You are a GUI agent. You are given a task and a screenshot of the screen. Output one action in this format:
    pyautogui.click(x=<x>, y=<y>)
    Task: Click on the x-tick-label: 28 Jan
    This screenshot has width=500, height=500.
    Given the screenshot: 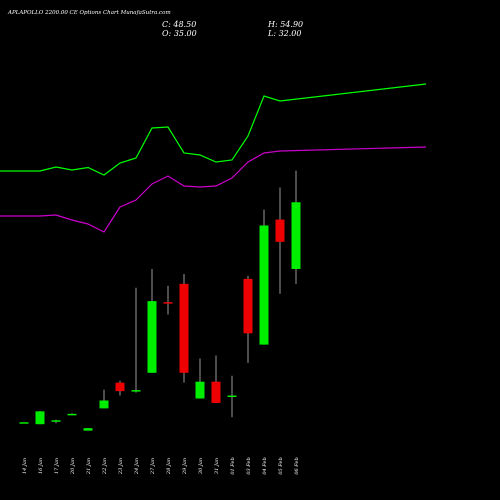 What is the action you would take?
    pyautogui.click(x=169, y=466)
    